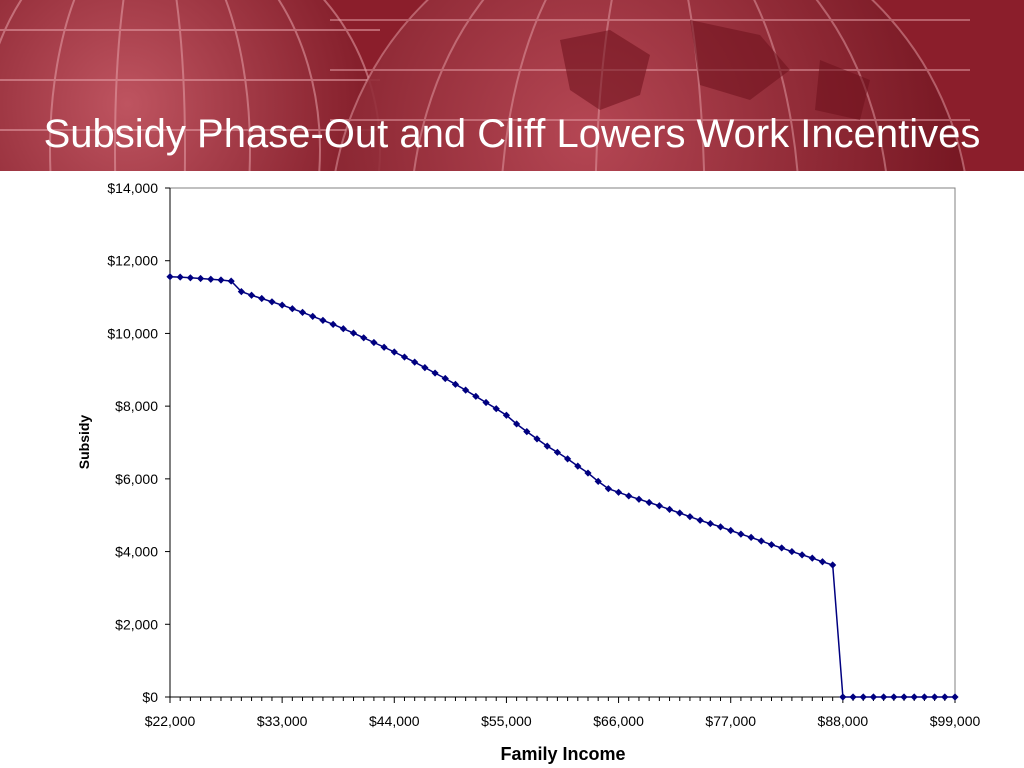 This screenshot has width=1024, height=768. I want to click on x-tick-label: $66,000, so click(618, 721).